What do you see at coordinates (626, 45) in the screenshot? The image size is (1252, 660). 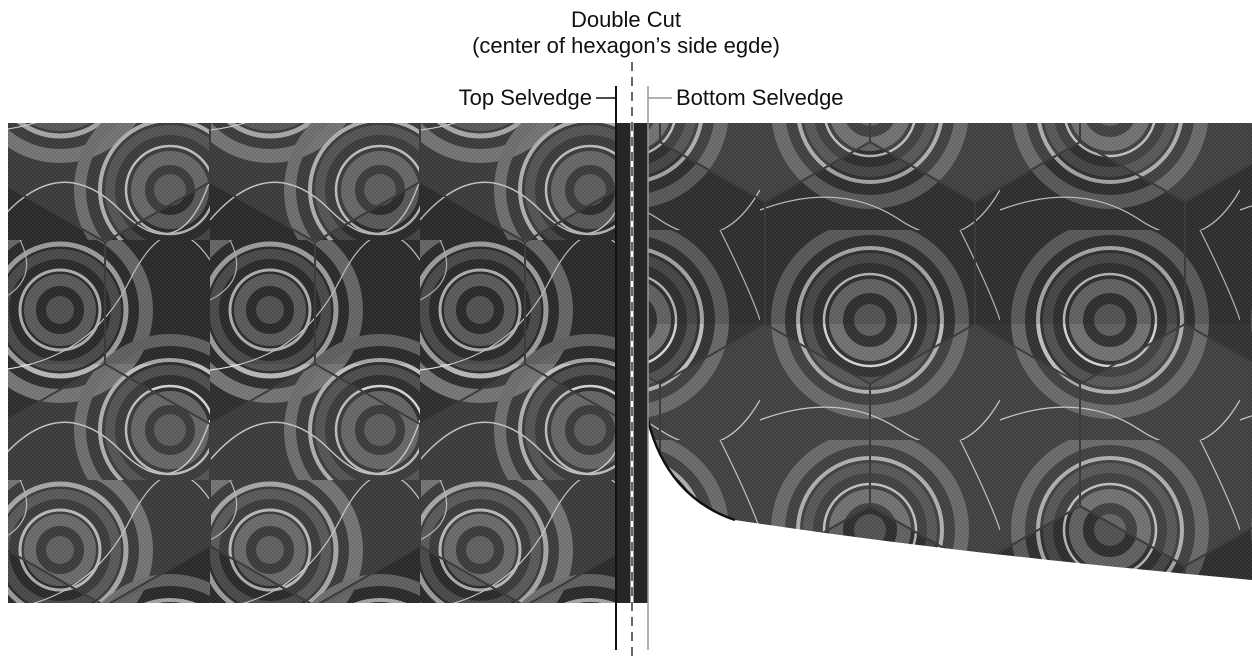 I see `double-cut-subtitle: (center of hexagon’s side egde)` at bounding box center [626, 45].